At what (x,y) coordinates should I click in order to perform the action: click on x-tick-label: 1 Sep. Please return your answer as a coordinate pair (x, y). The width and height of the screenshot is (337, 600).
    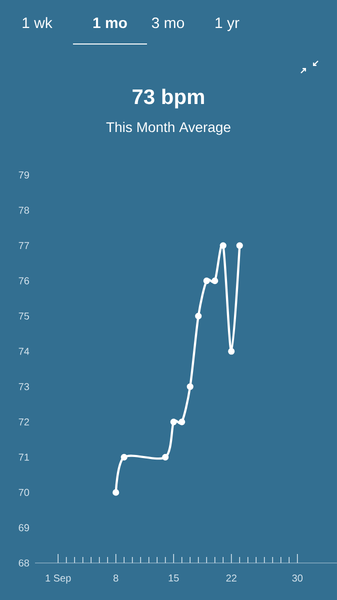
    Looking at the image, I should click on (58, 579).